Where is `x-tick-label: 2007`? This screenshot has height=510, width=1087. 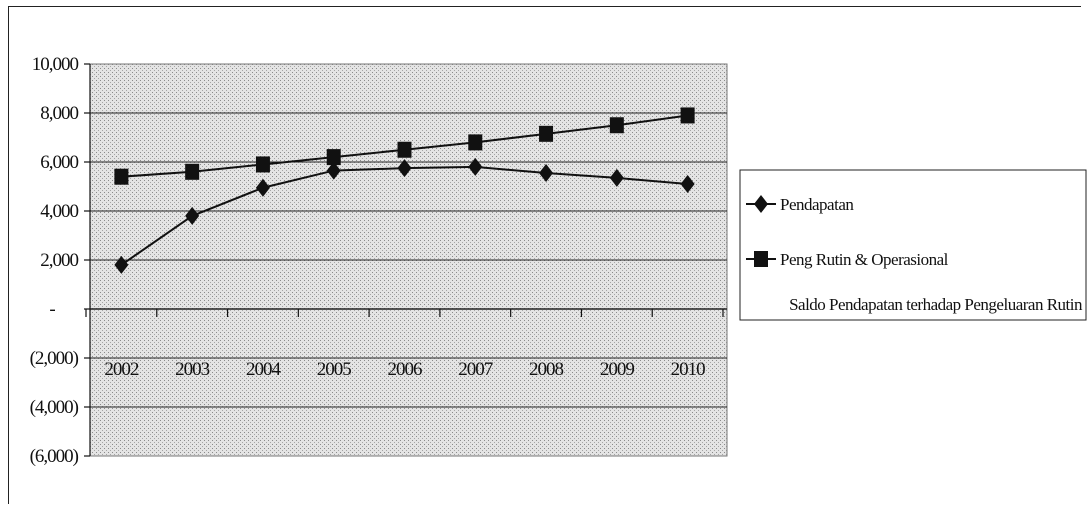 x-tick-label: 2007 is located at coordinates (475, 369).